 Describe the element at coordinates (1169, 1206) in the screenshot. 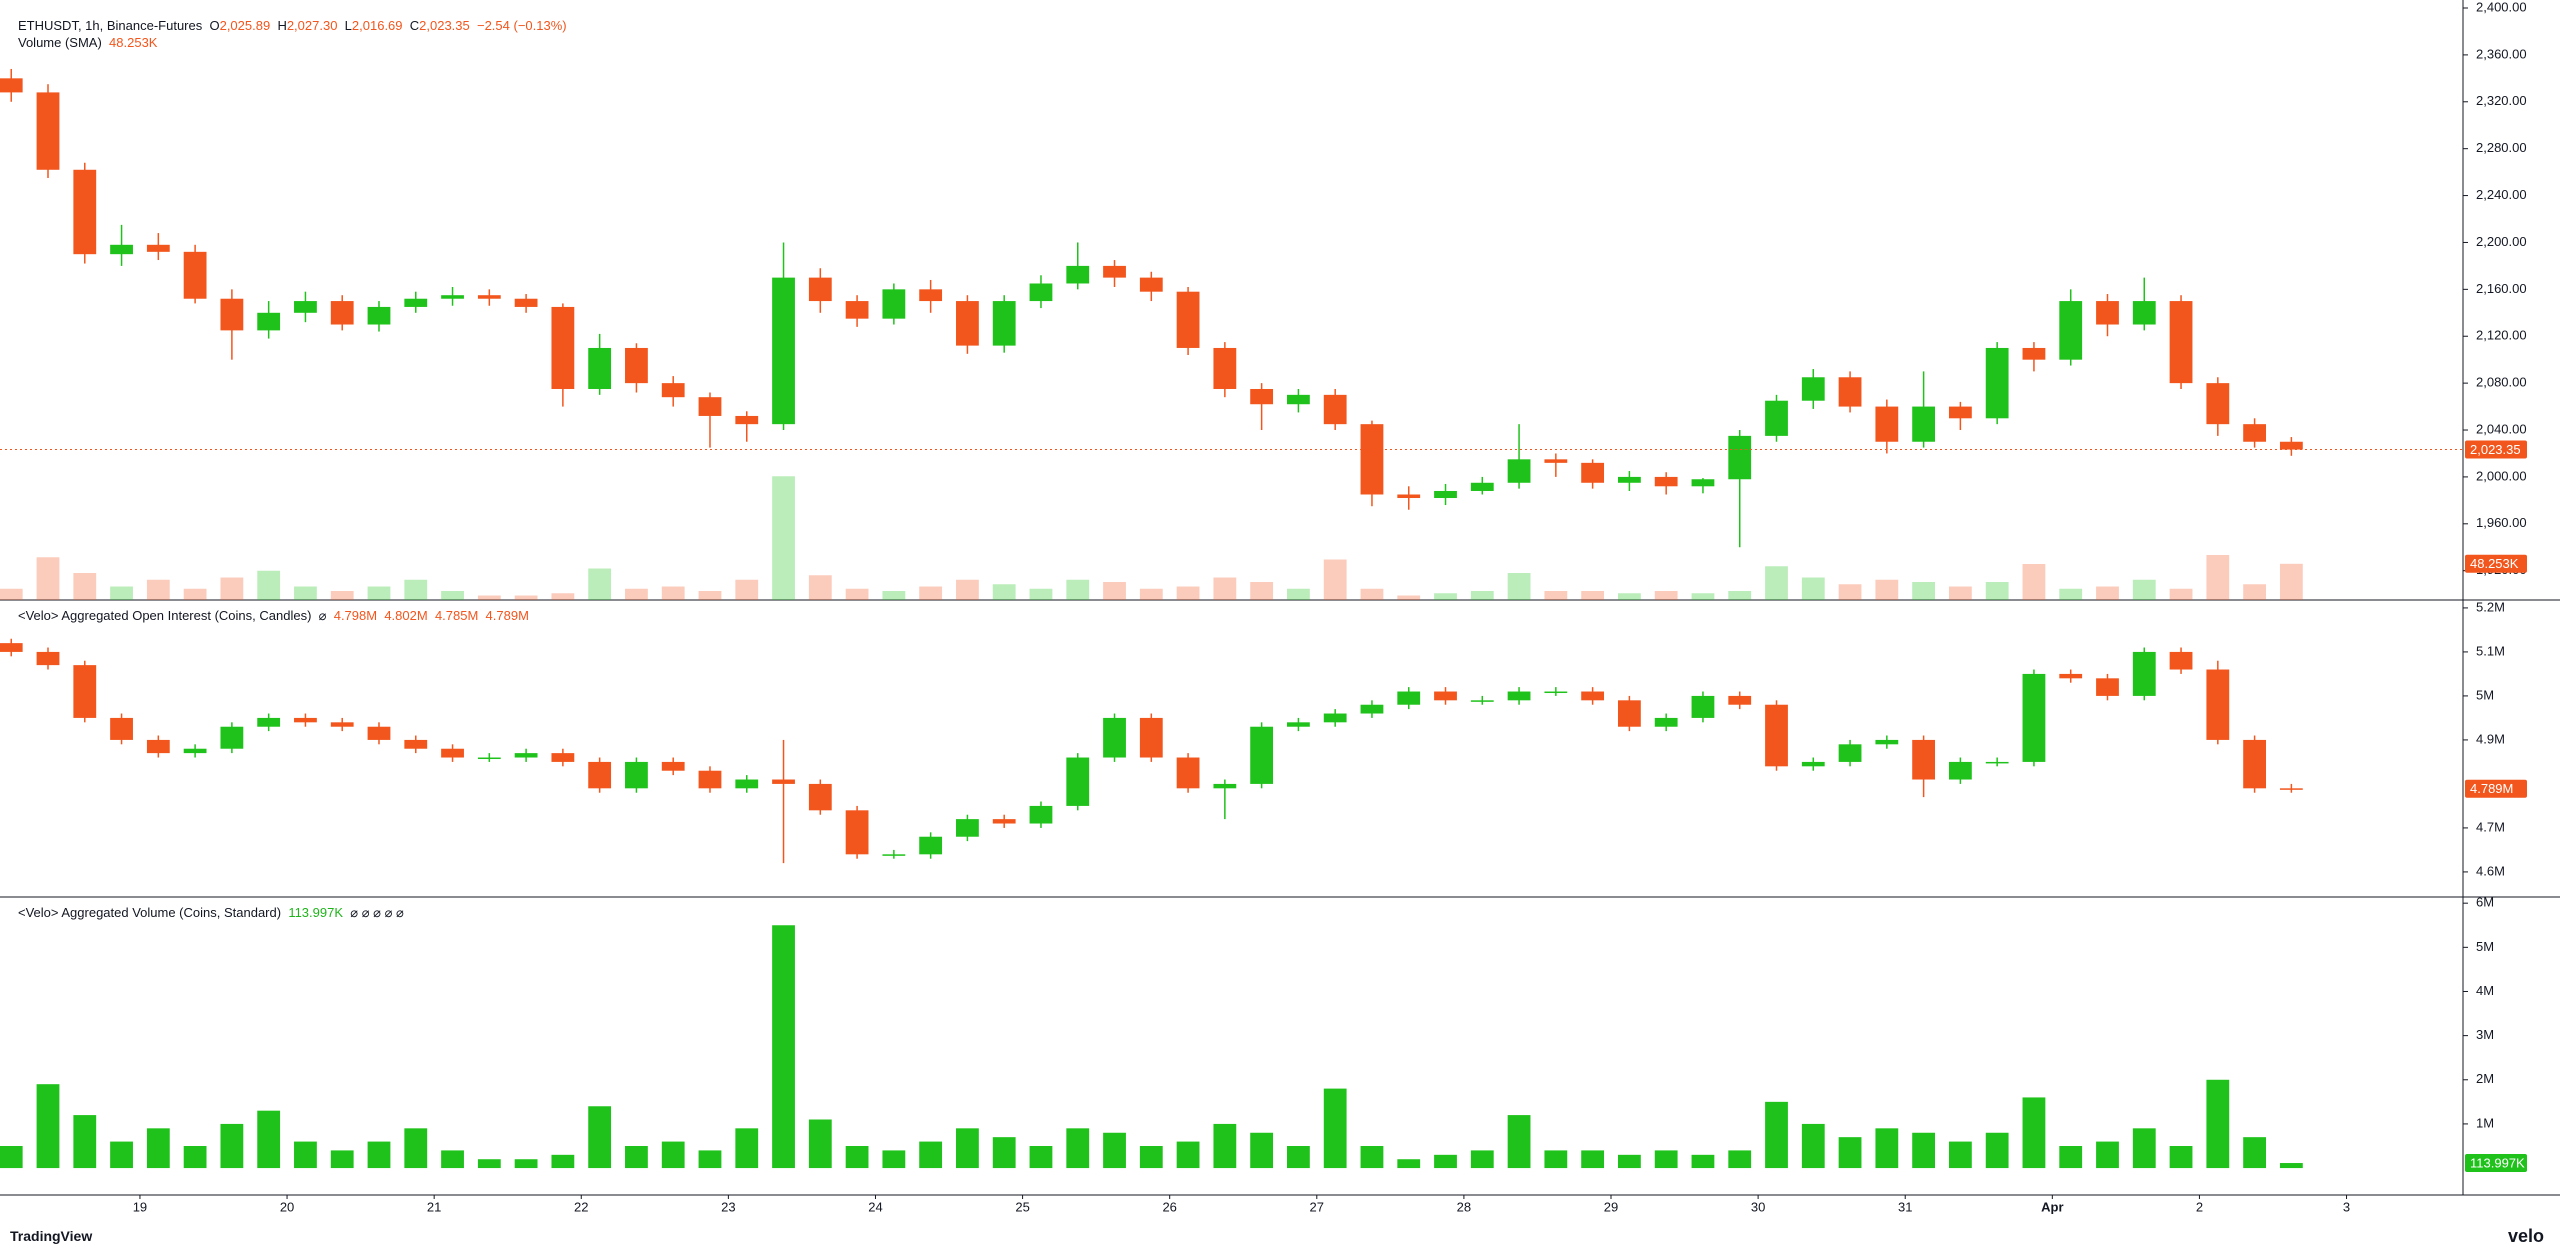

I see `x-tick-label: 26` at that location.